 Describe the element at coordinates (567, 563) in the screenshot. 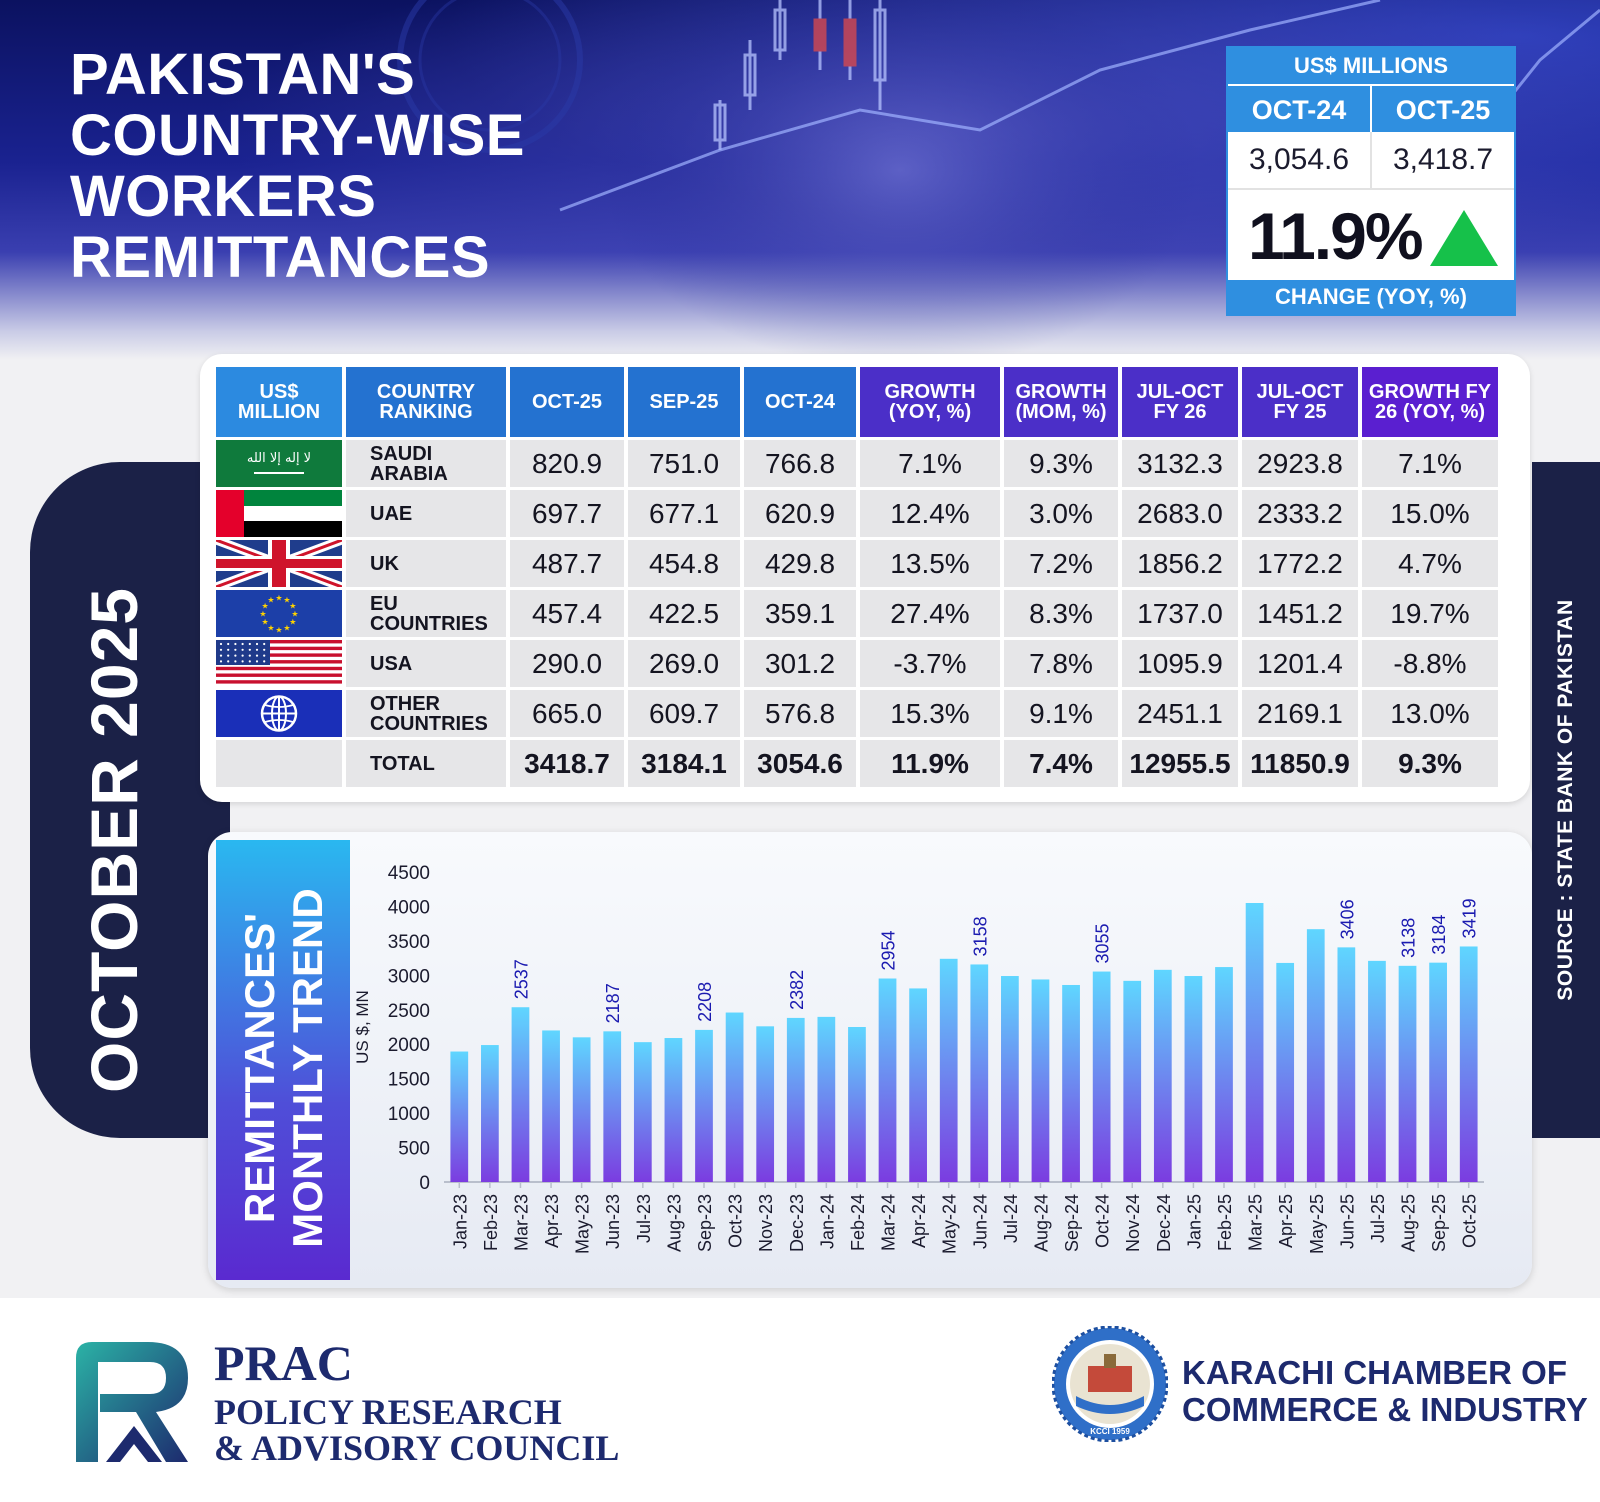

I see `cell-oct25: 487.7` at that location.